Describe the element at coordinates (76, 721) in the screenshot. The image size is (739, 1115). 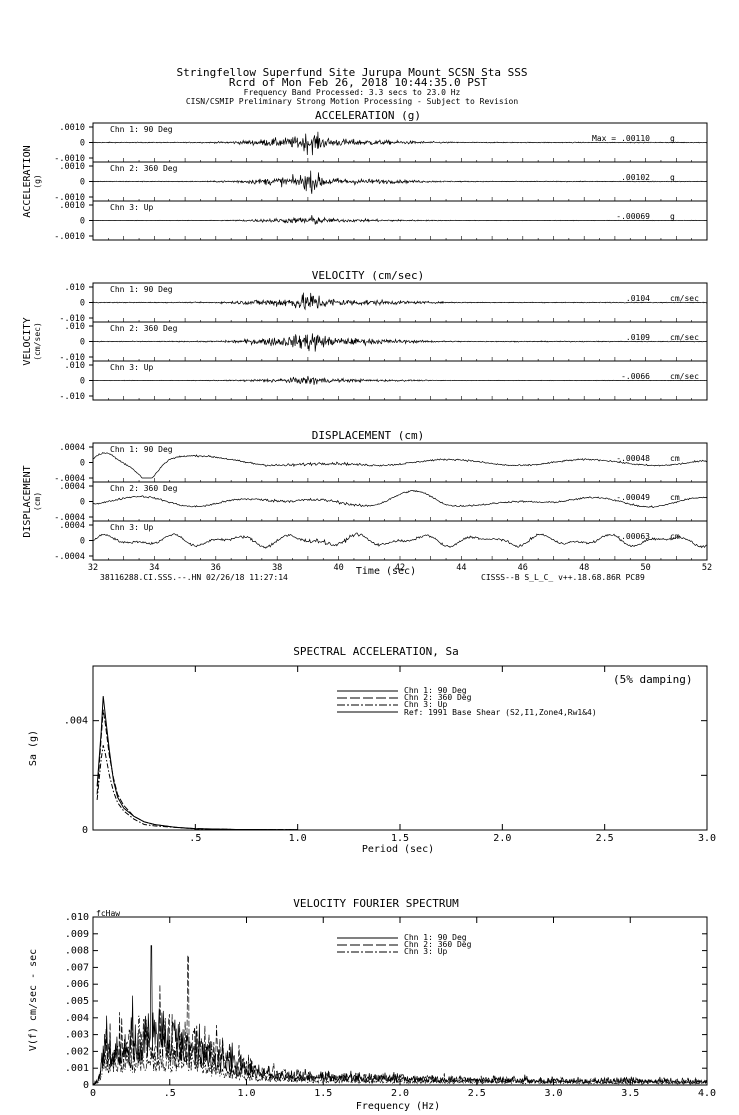
I see `sa-ytick-label: .004` at that location.